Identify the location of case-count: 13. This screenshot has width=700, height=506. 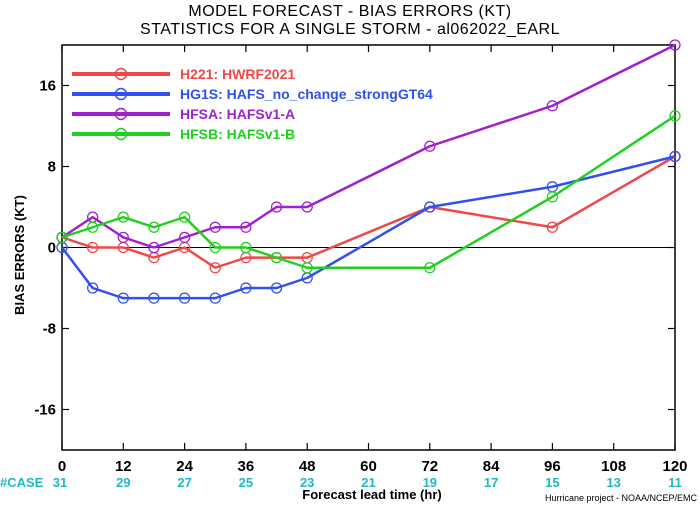
(613, 482).